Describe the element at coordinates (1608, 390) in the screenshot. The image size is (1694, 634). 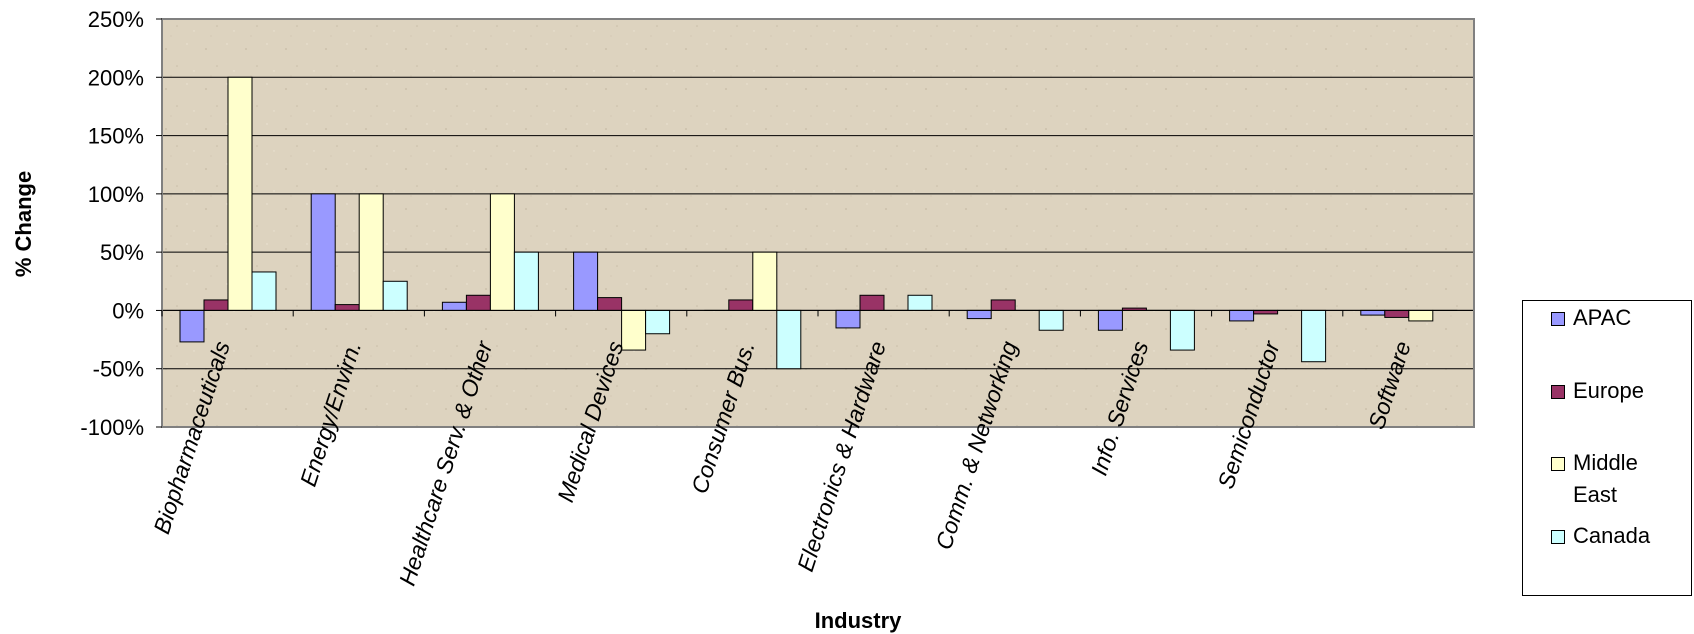
I see `legend-label: Europe` at that location.